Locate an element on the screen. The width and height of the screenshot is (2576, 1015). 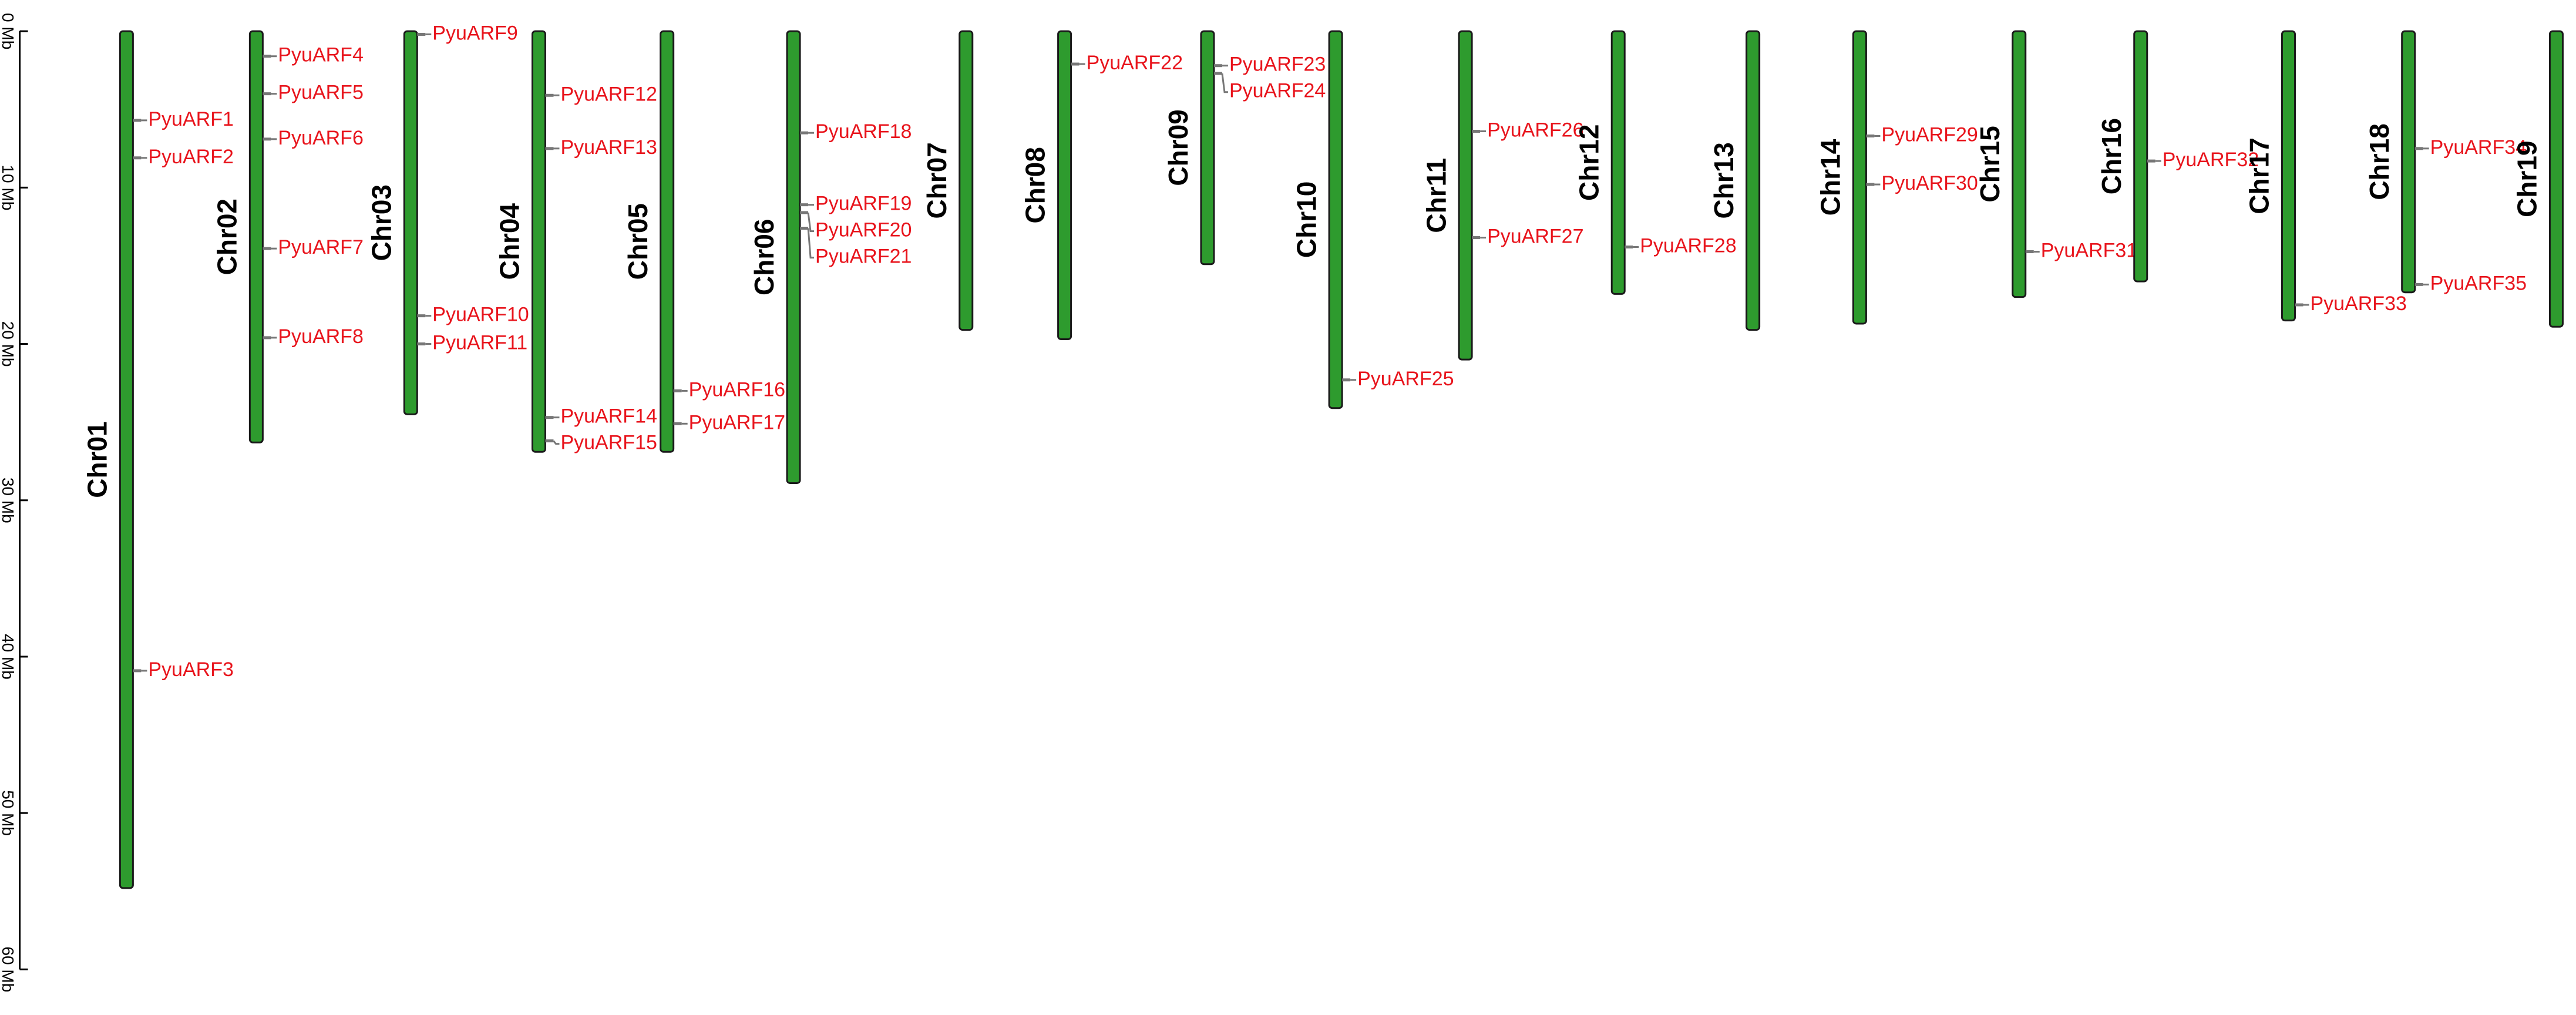
chromosome-label: Chr12 is located at coordinates (1588, 163).